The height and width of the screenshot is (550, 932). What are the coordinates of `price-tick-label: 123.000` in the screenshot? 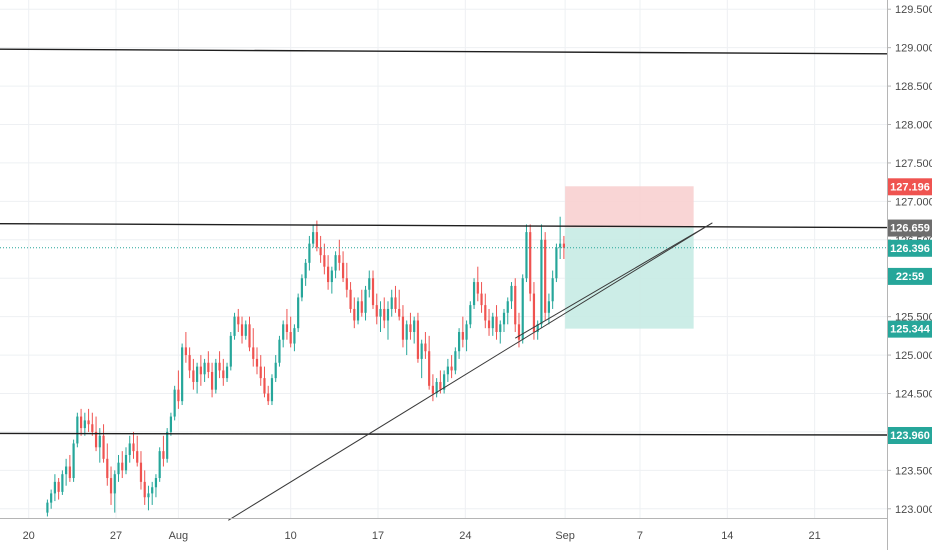 It's located at (913, 510).